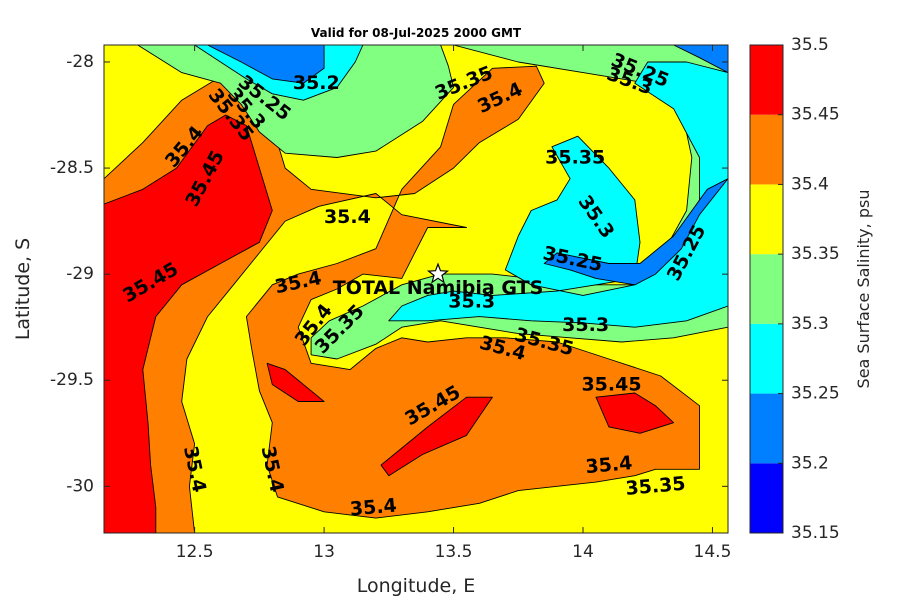 The image size is (900, 600). Describe the element at coordinates (794, 289) in the screenshot. I see `colorbar: 35.15 35.2 35.25 35.3 35.35 35.4 35.45 35.5` at that location.